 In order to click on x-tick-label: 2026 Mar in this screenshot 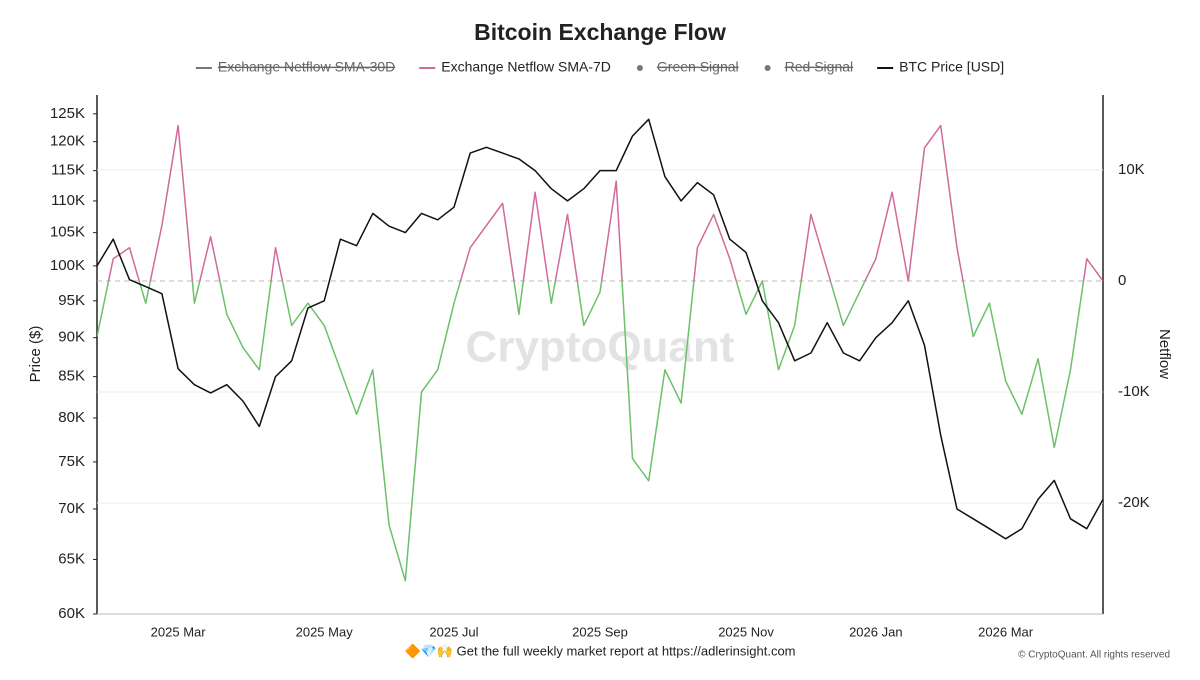, I will do `click(1006, 631)`.